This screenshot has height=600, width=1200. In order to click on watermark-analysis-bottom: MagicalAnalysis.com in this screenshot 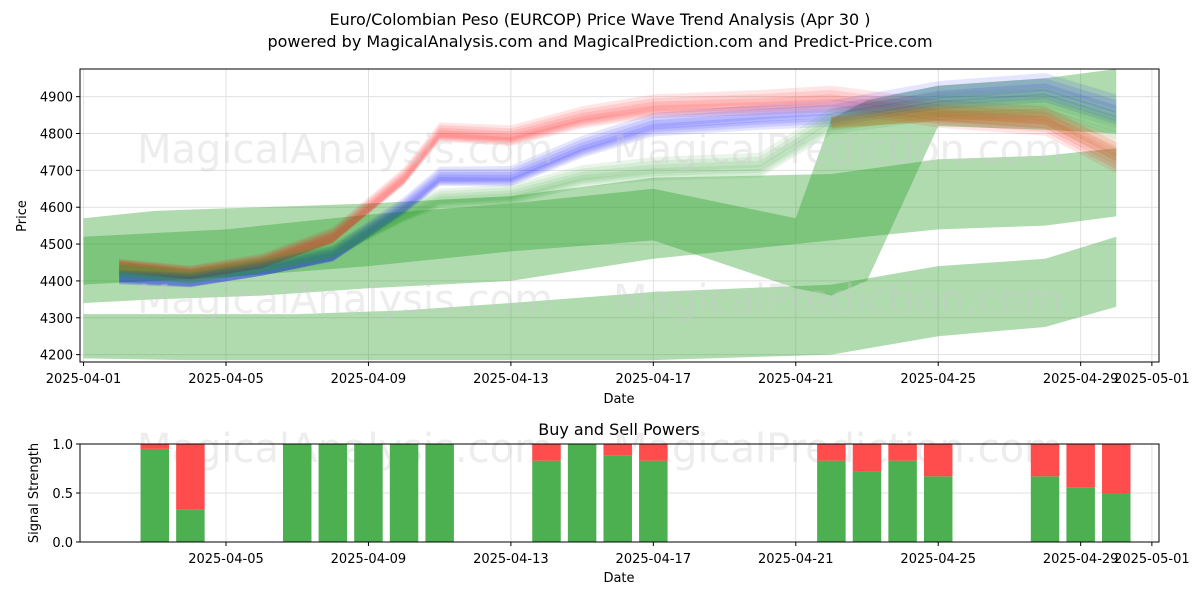, I will do `click(345, 300)`.